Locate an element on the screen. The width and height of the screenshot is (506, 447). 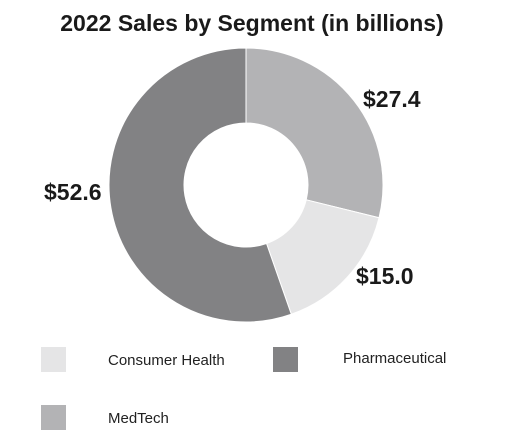
legend-swatch-consumer-health is located at coordinates (53, 359).